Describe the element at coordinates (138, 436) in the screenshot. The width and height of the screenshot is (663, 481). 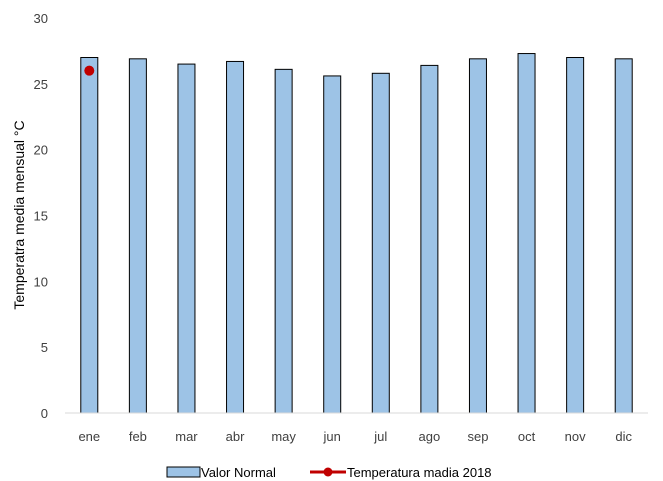
I see `x-tick-label-feb: feb` at that location.